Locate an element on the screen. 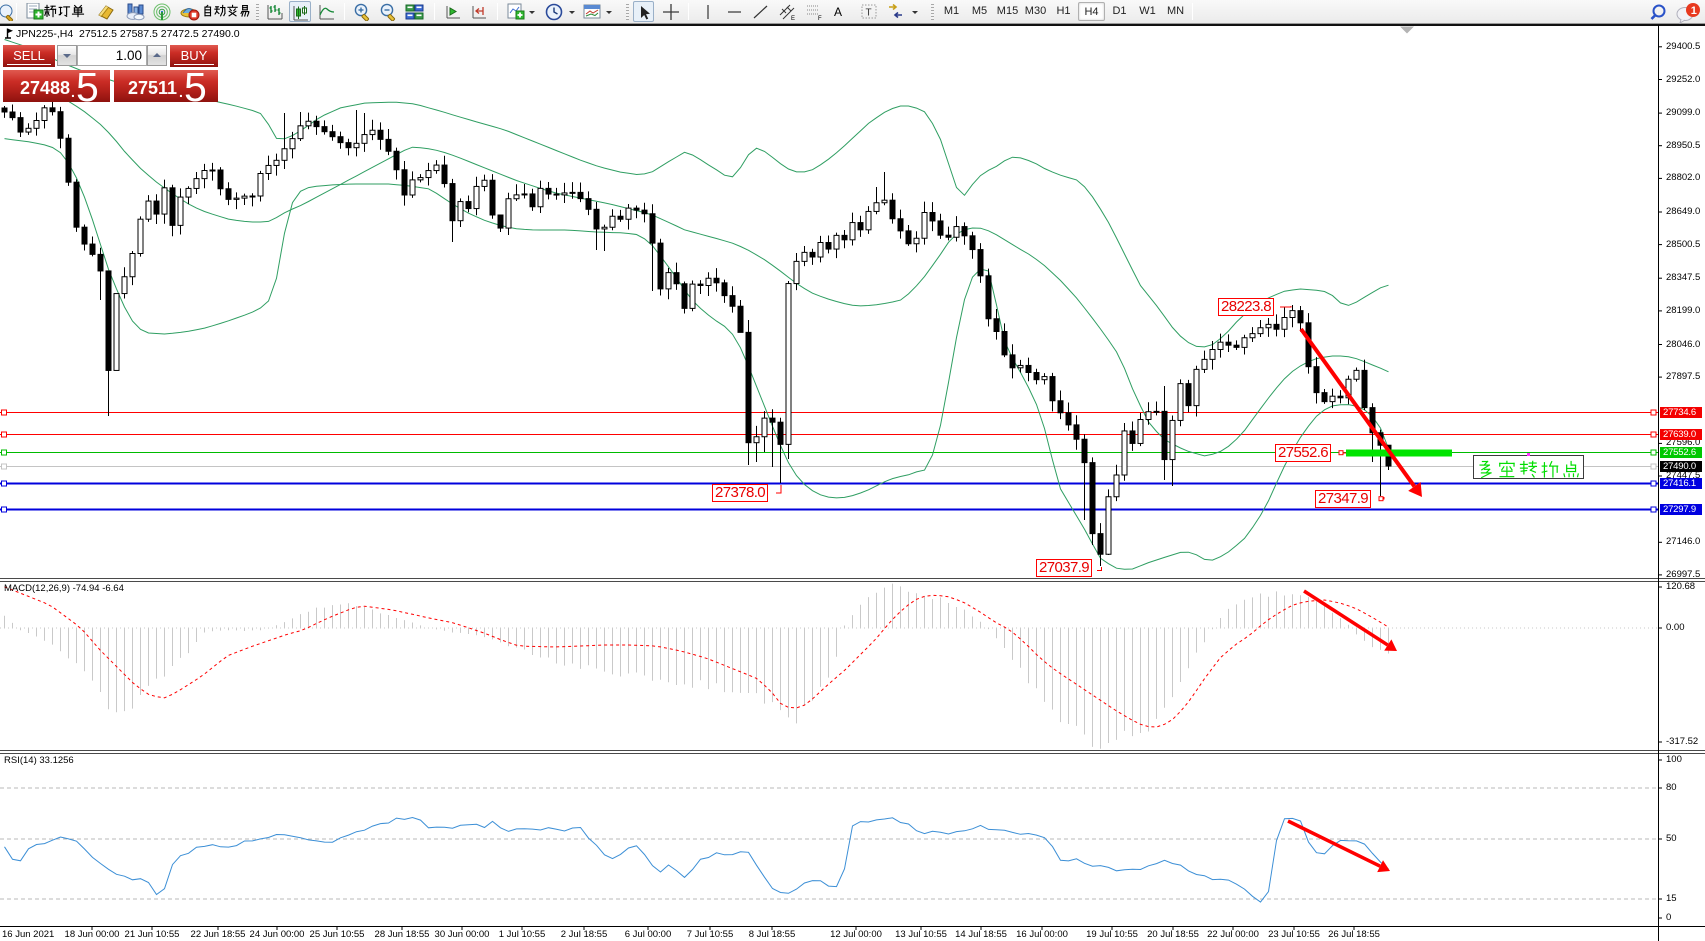 The image size is (1705, 941). svg-text: F is located at coordinates (820, 18).